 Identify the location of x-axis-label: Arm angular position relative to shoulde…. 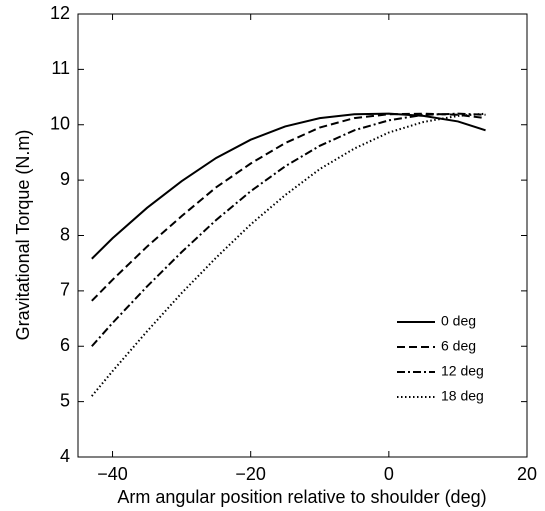
(301, 497).